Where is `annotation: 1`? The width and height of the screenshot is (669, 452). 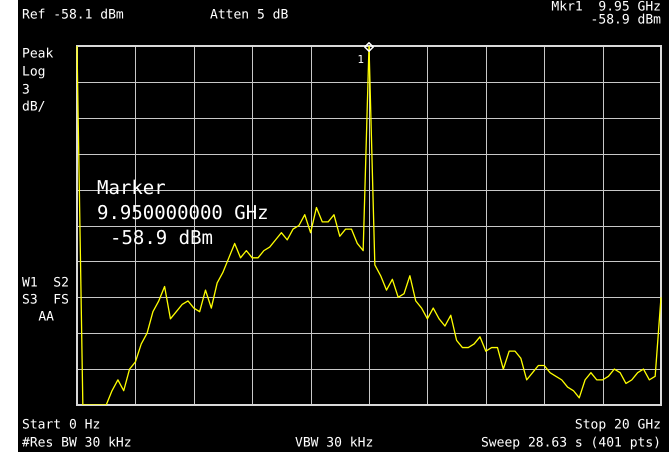
annotation: 1 is located at coordinates (360, 59).